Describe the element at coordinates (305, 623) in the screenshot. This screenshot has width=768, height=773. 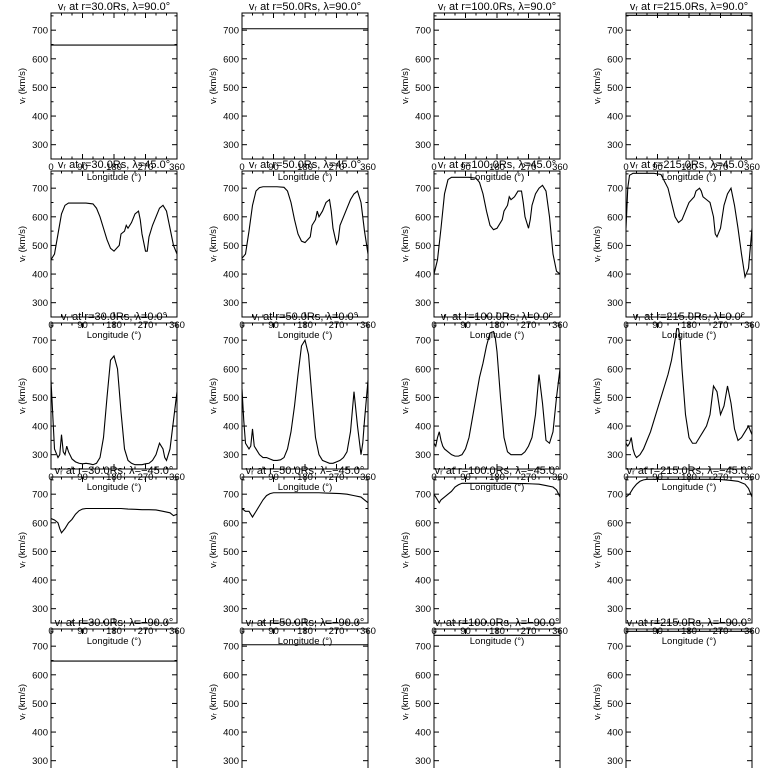
I see `panel-title: vᵣ at r=50.0Rs, λ=−90.0°` at that location.